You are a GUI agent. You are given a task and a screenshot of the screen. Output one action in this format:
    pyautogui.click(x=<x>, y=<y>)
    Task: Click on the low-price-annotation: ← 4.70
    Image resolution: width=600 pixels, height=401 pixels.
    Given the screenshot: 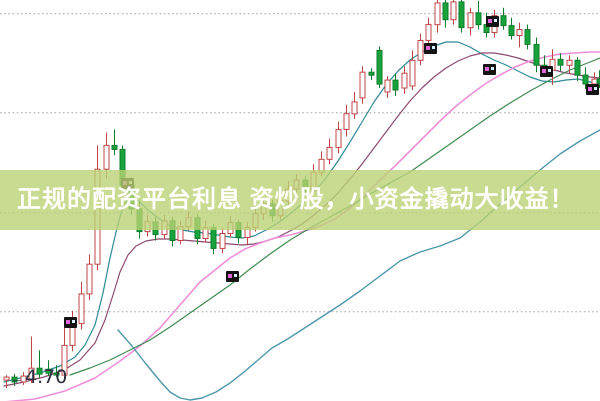 What is the action you would take?
    pyautogui.click(x=38, y=377)
    